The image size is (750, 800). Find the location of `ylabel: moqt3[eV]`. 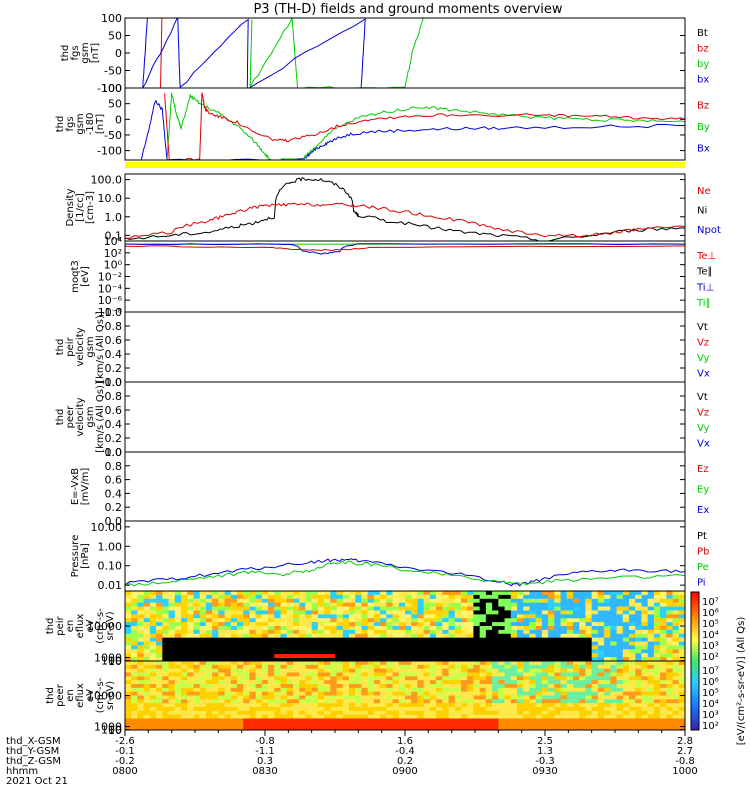

ylabel: moqt3[eV] is located at coordinates (80, 276).